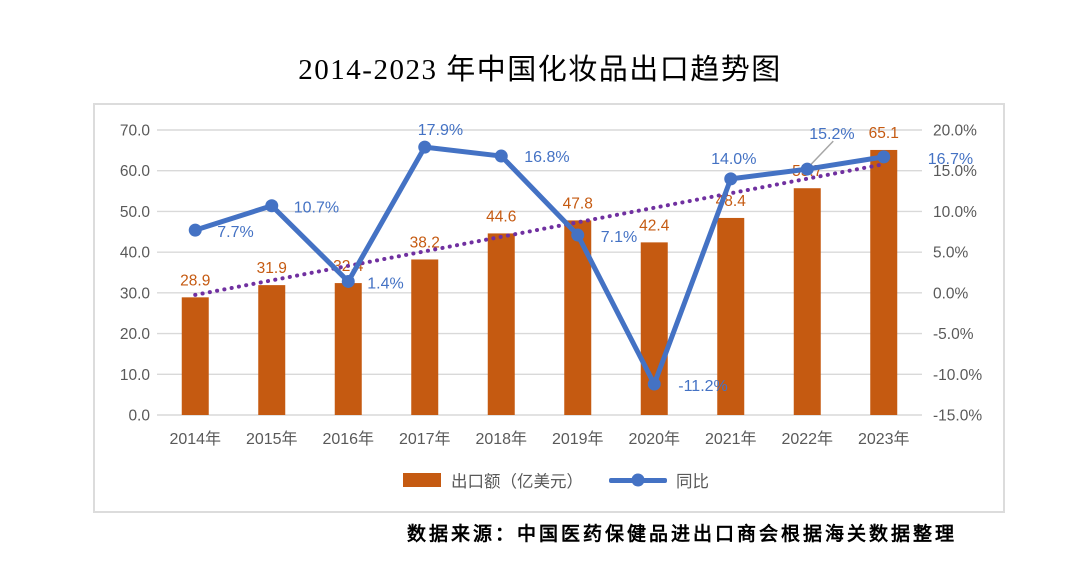  What do you see at coordinates (578, 203) in the screenshot?
I see `bar-value-label: 47.8` at bounding box center [578, 203].